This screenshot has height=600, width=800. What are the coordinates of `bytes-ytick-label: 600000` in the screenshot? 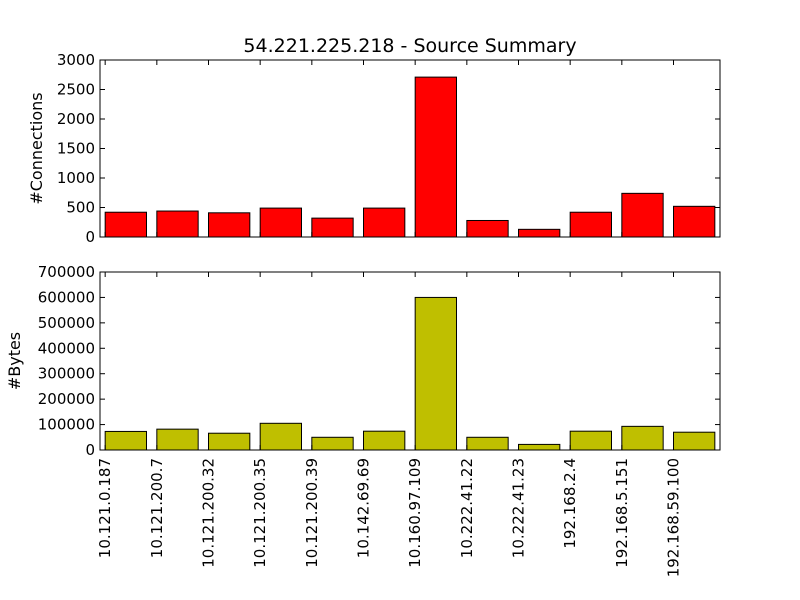 It's located at (66, 297).